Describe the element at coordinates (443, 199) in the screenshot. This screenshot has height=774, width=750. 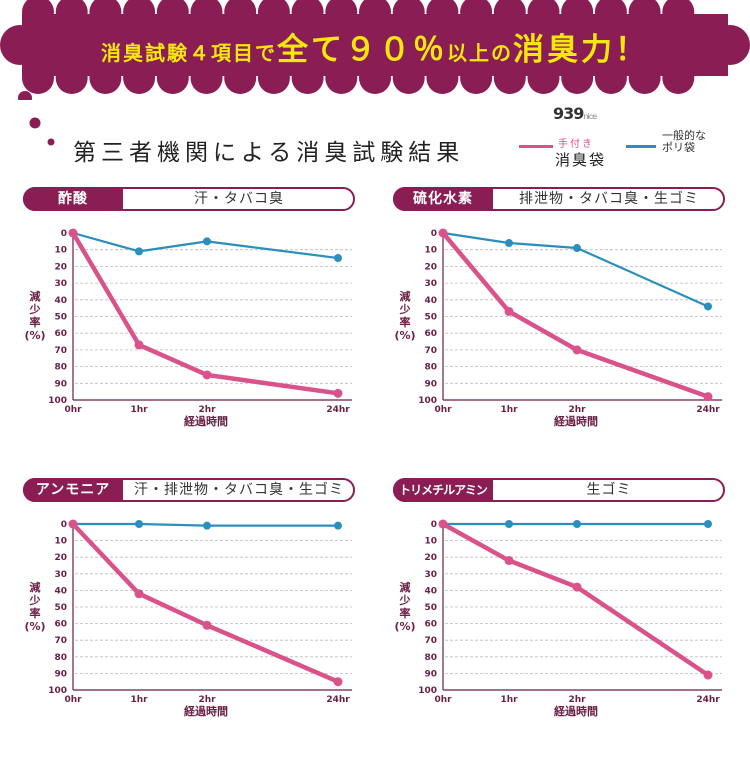
I see `chart-category-label: 硫化水素` at that location.